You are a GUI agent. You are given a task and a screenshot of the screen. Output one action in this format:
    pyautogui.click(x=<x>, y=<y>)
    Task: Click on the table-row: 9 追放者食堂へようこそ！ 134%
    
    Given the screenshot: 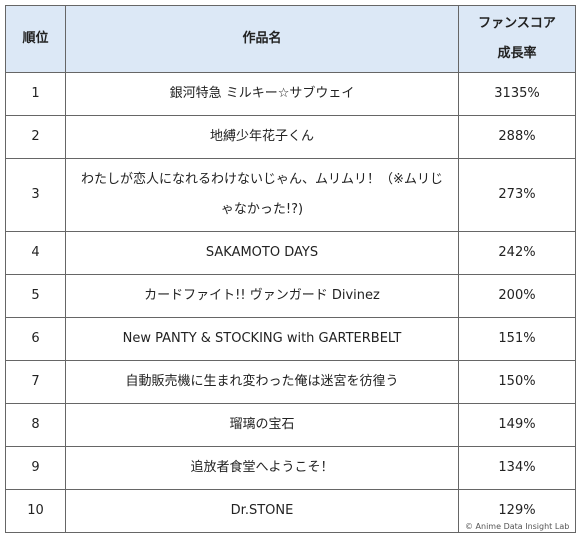 What is the action you would take?
    pyautogui.click(x=290, y=468)
    